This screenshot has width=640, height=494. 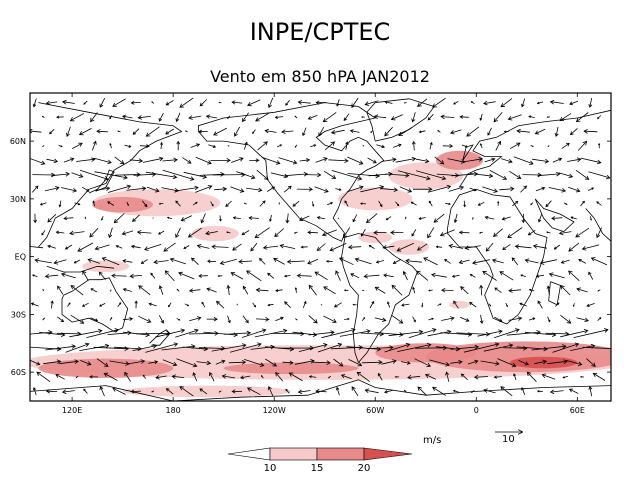 I want to click on lon-label-120e: 120E, so click(x=72, y=410).